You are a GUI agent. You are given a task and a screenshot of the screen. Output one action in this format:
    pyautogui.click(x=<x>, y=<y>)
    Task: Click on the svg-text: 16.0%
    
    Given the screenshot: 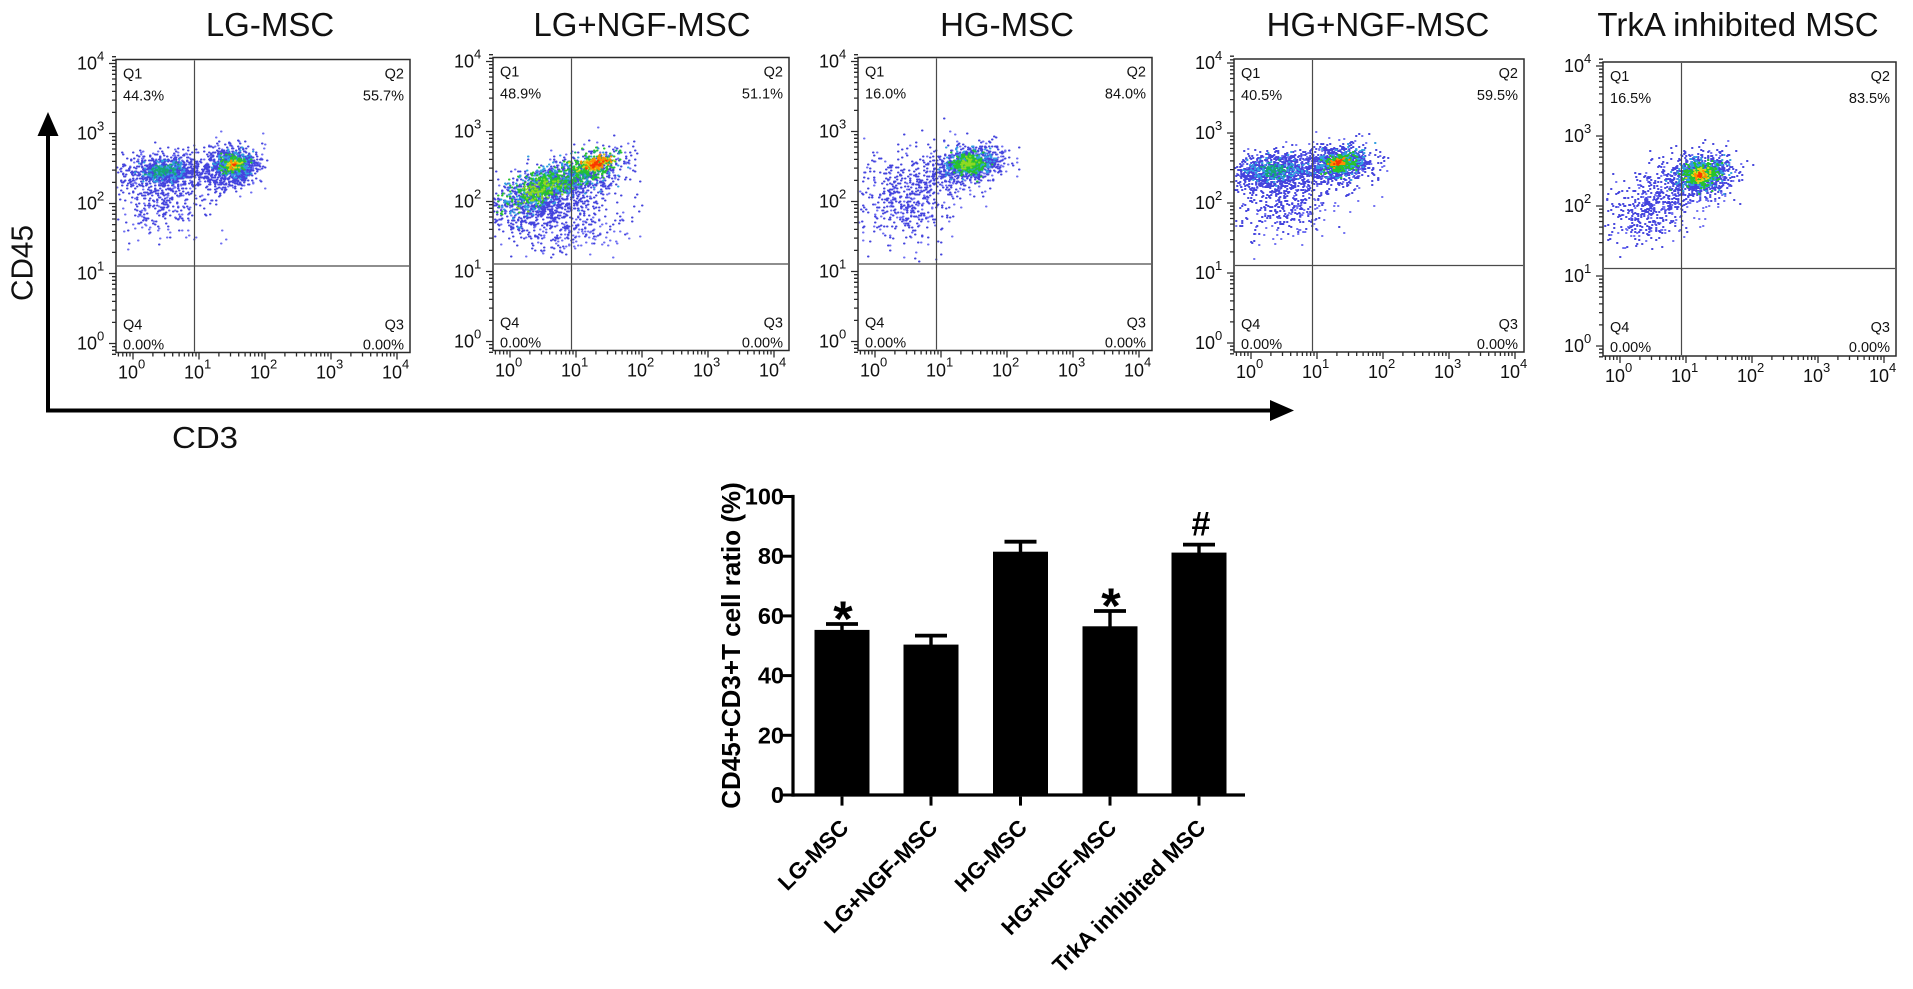 What is the action you would take?
    pyautogui.click(x=885, y=95)
    